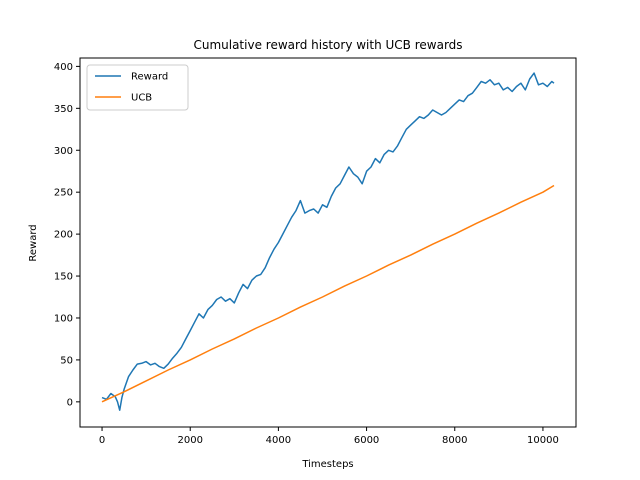  Describe the element at coordinates (63, 67) in the screenshot. I see `y-tick-label: 400` at that location.